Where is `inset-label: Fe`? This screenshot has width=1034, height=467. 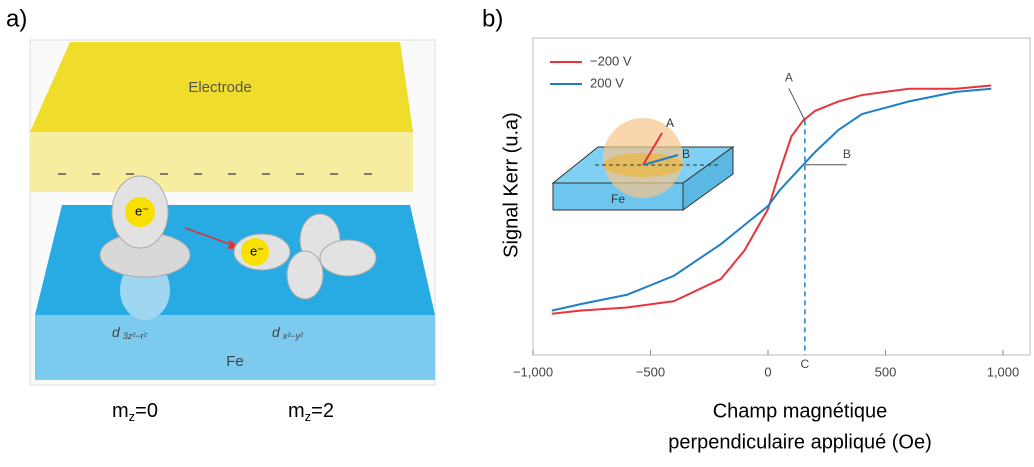
inset-label: Fe is located at coordinates (618, 199).